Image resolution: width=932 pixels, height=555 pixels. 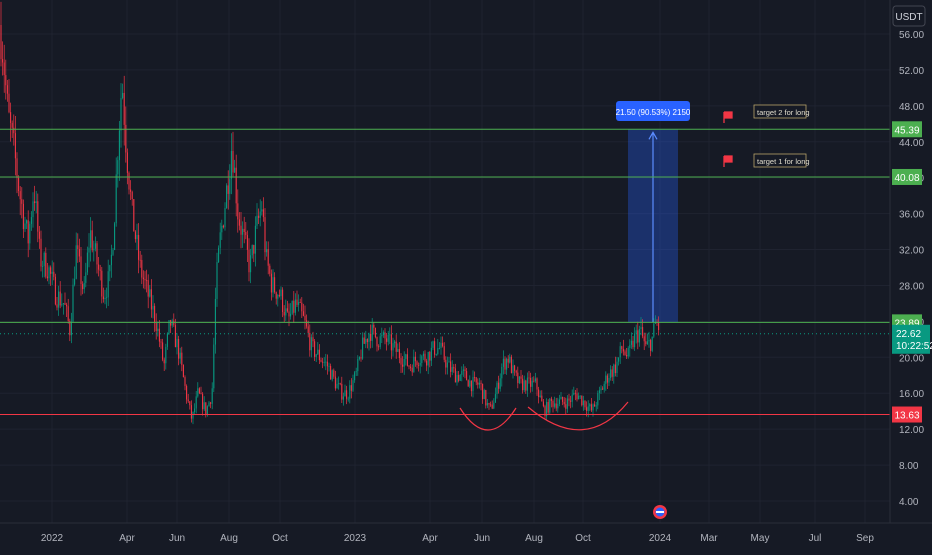 I want to click on last-price-text: 22.62, so click(x=908, y=334).